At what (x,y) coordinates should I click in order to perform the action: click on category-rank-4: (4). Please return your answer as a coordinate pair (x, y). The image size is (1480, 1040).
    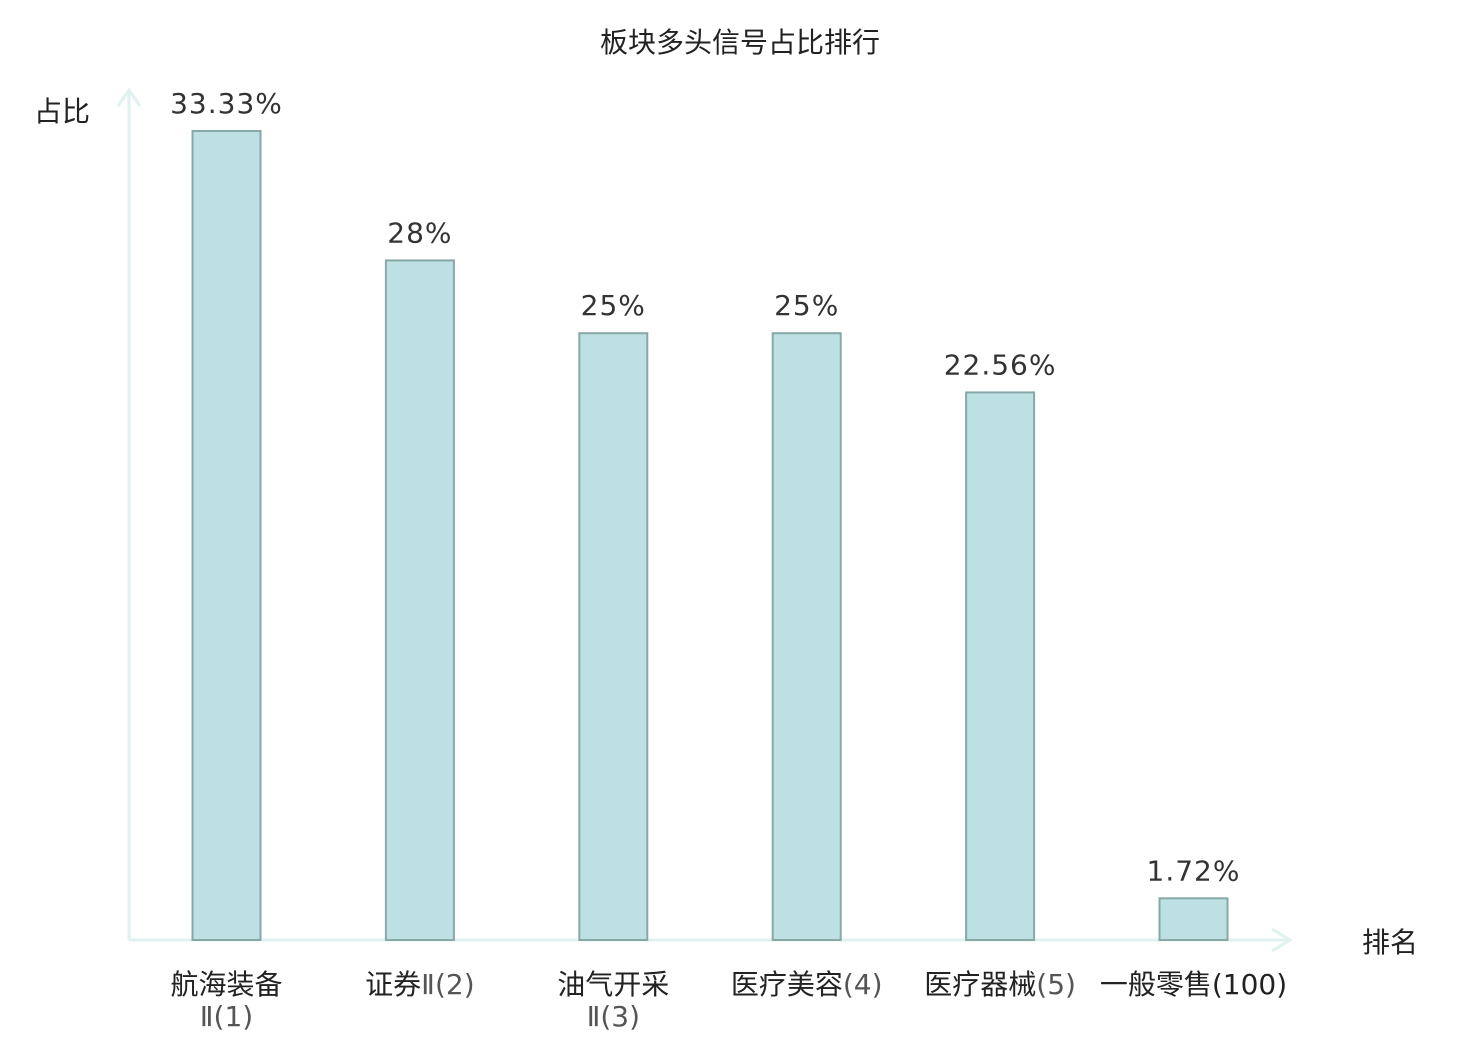
    Looking at the image, I should click on (863, 984).